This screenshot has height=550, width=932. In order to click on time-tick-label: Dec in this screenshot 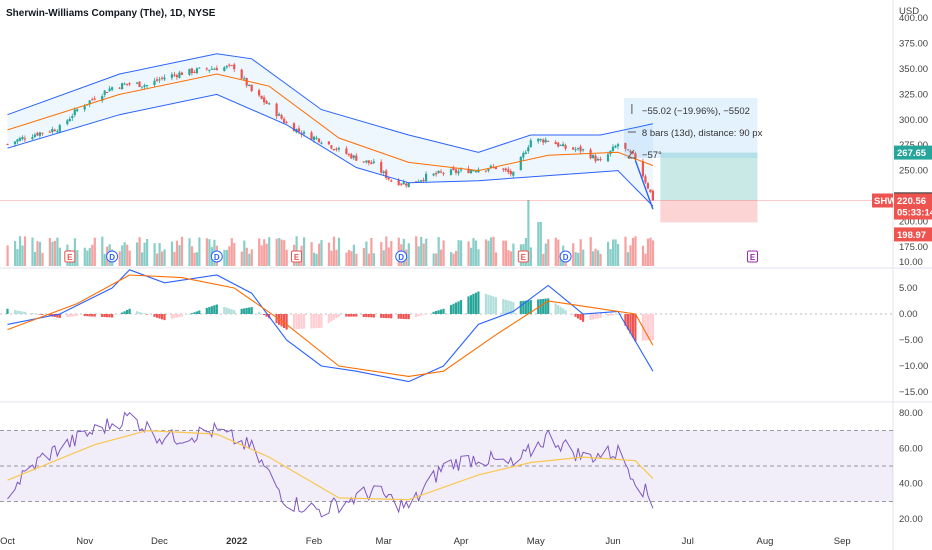, I will do `click(159, 541)`.